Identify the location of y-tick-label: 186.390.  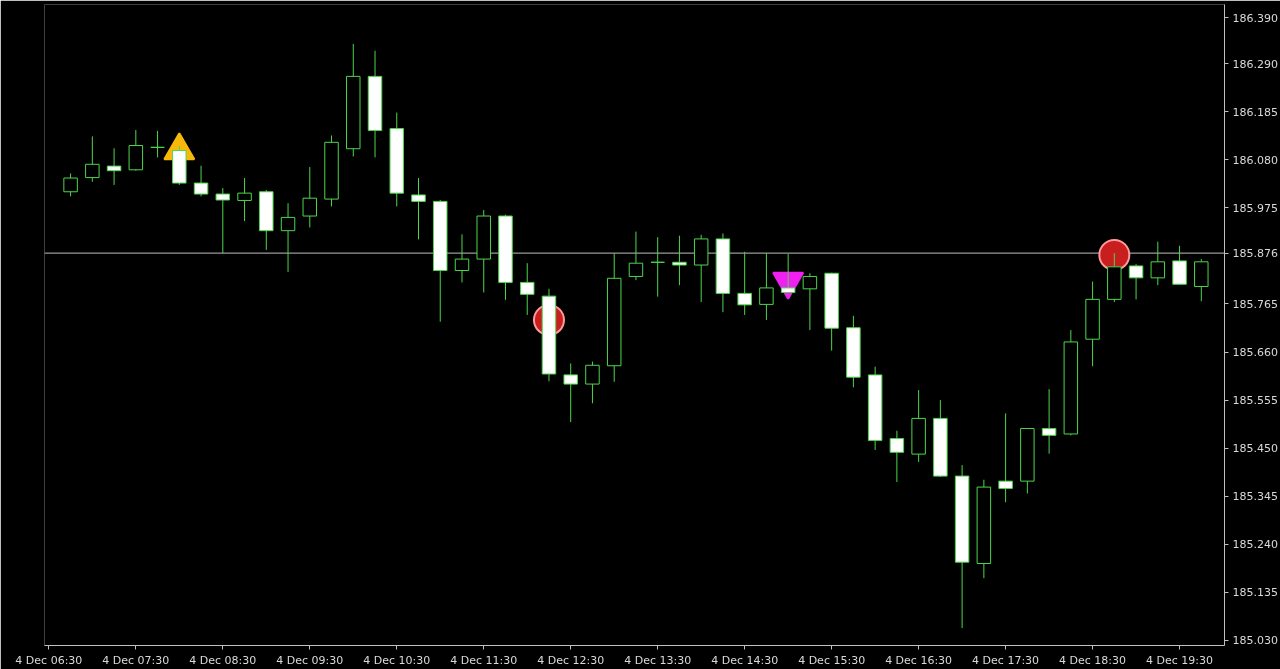
(1255, 18).